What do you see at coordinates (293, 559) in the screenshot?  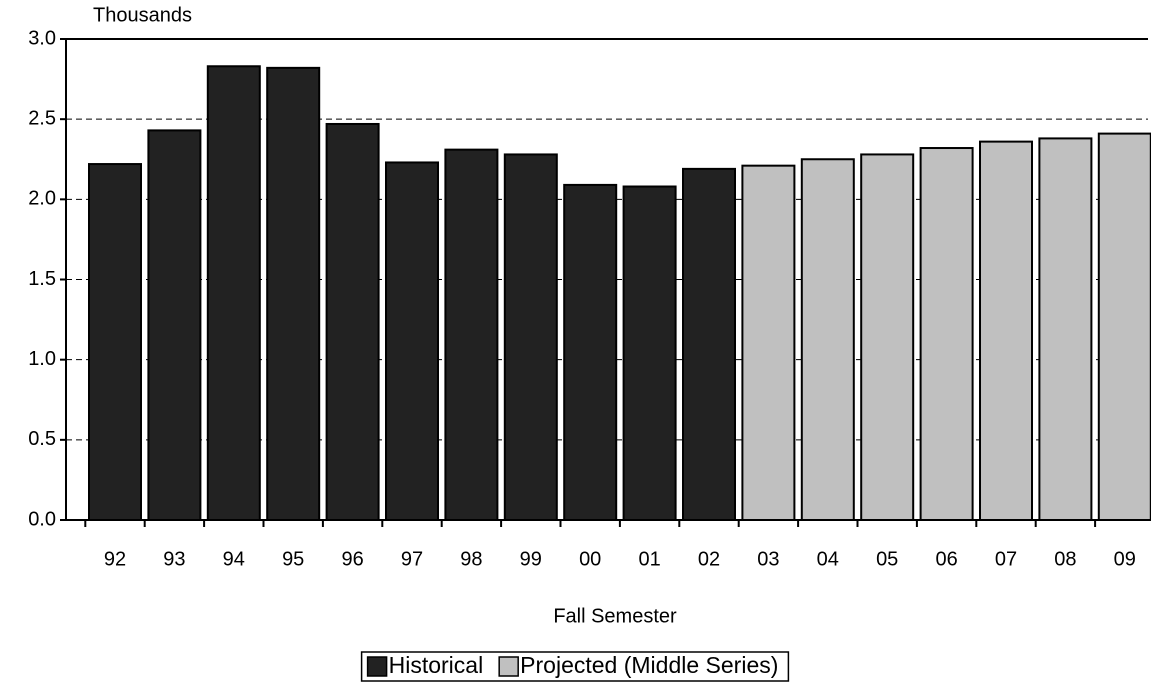 I see `x-tick-label: 95` at bounding box center [293, 559].